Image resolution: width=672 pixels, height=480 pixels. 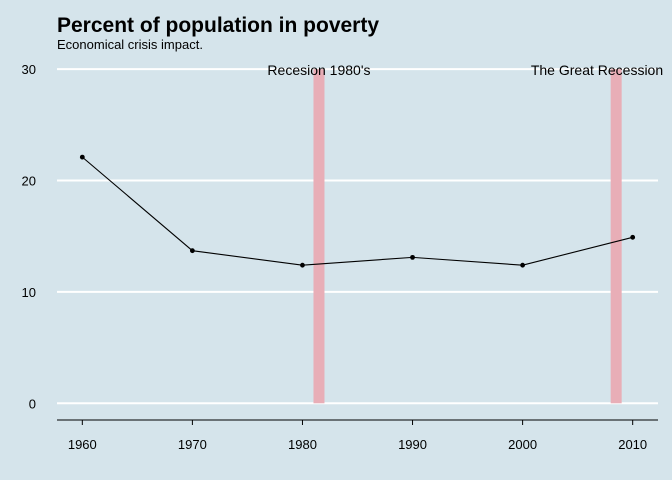 I want to click on x-tick-label: 1960, so click(x=82, y=444).